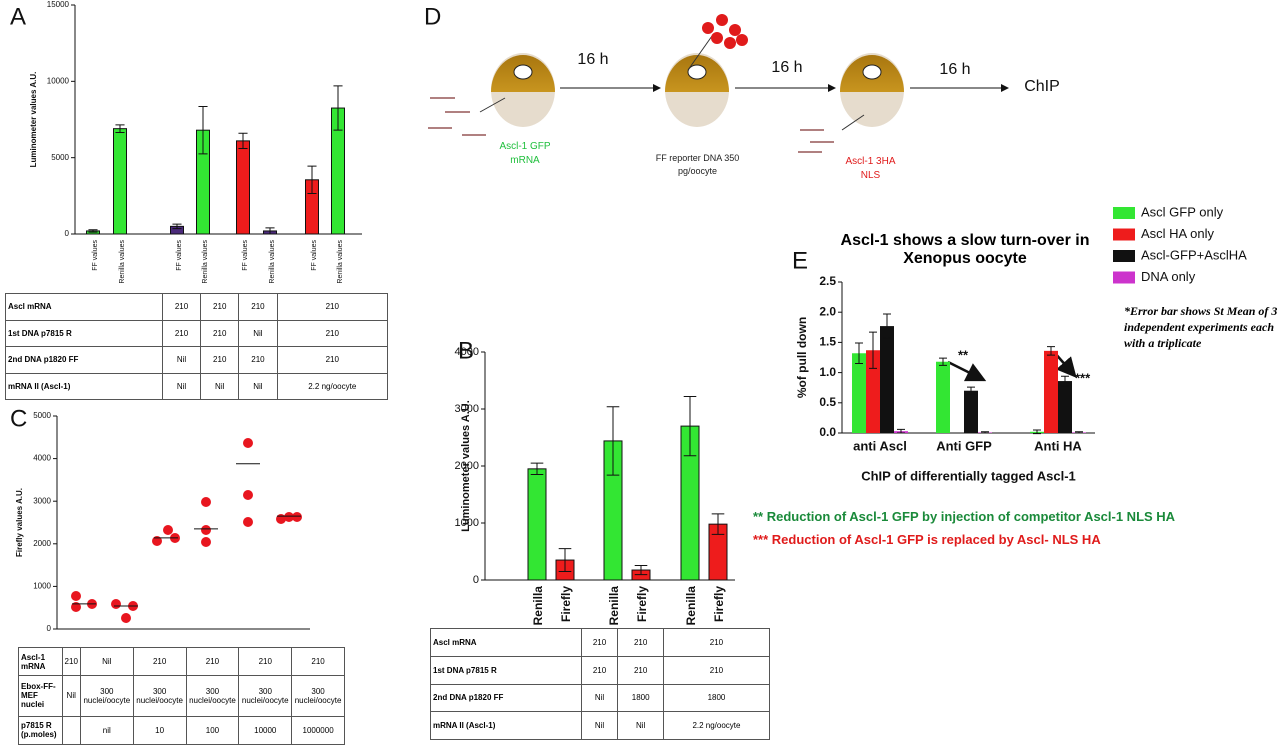 The height and width of the screenshot is (747, 1280). What do you see at coordinates (318, 730) in the screenshot?
I see `table-cell: 1000000` at bounding box center [318, 730].